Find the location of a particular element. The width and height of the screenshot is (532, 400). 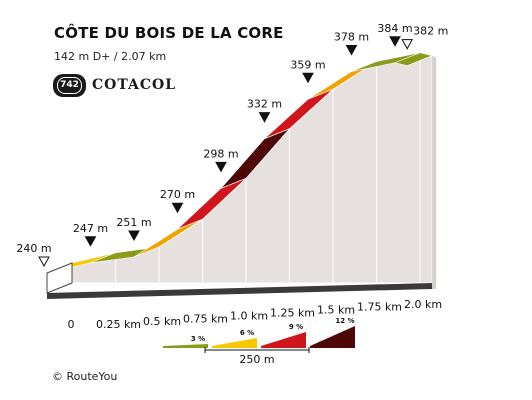

elevation-label: 332 m is located at coordinates (264, 104).